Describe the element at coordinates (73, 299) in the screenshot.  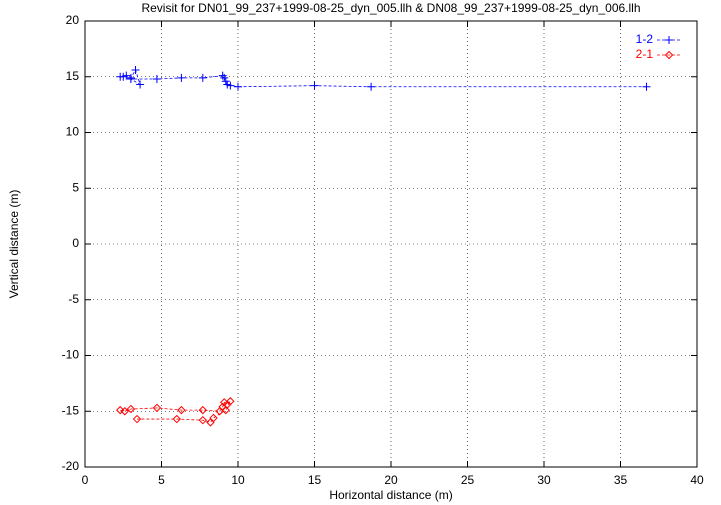
I see `y-tick-label: -5` at that location.